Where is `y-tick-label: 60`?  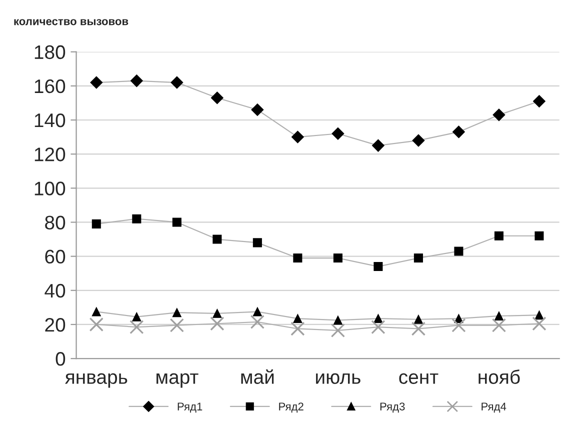
y-tick-label: 60 is located at coordinates (55, 257).